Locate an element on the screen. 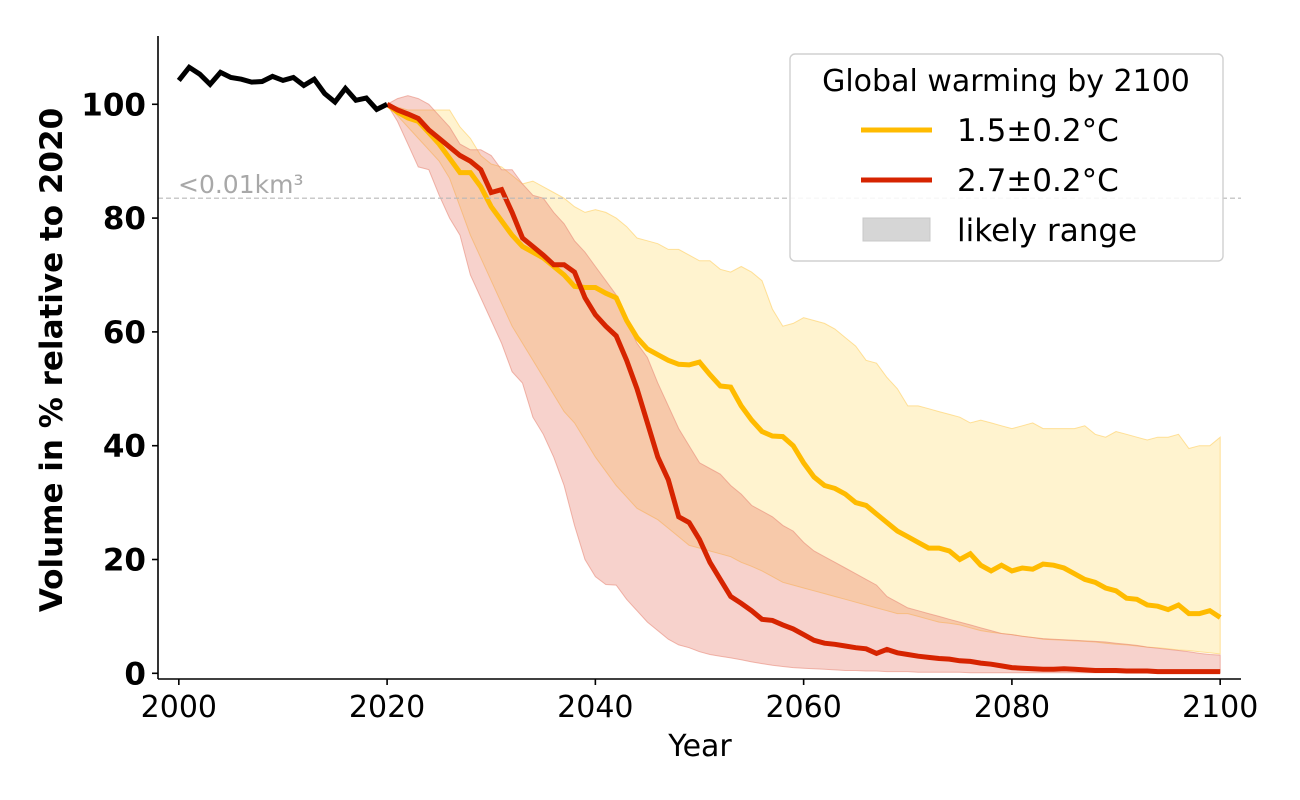 Image resolution: width=1300 pixels, height=800 pixels. reference-line-group: <0.01km³ is located at coordinates (699, 184).